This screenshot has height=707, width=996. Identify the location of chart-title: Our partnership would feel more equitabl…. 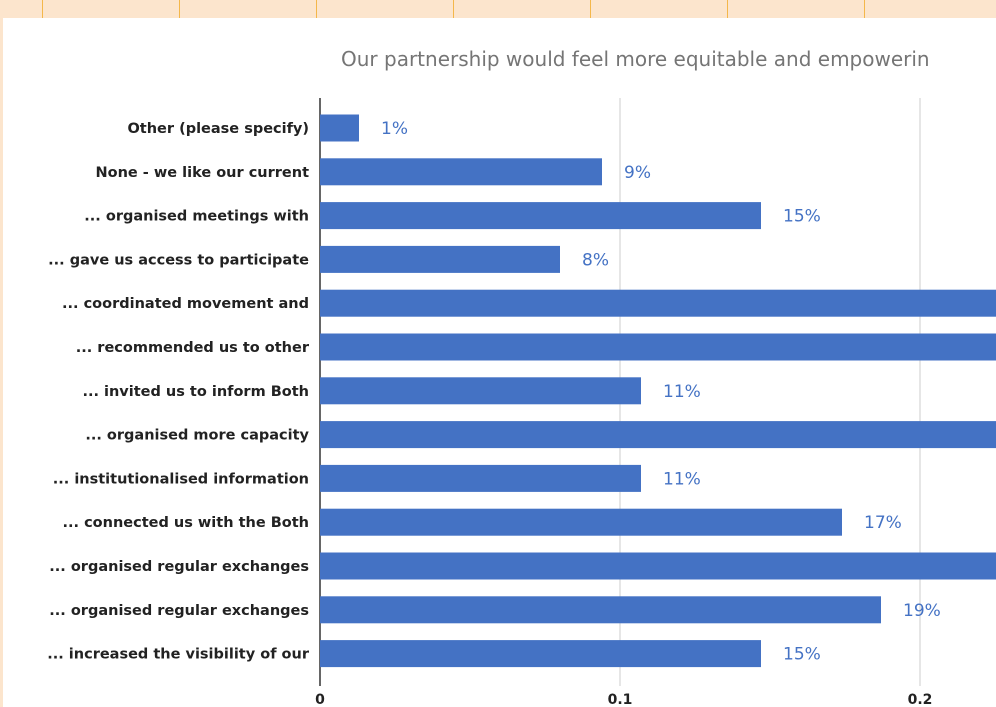
(635, 59).